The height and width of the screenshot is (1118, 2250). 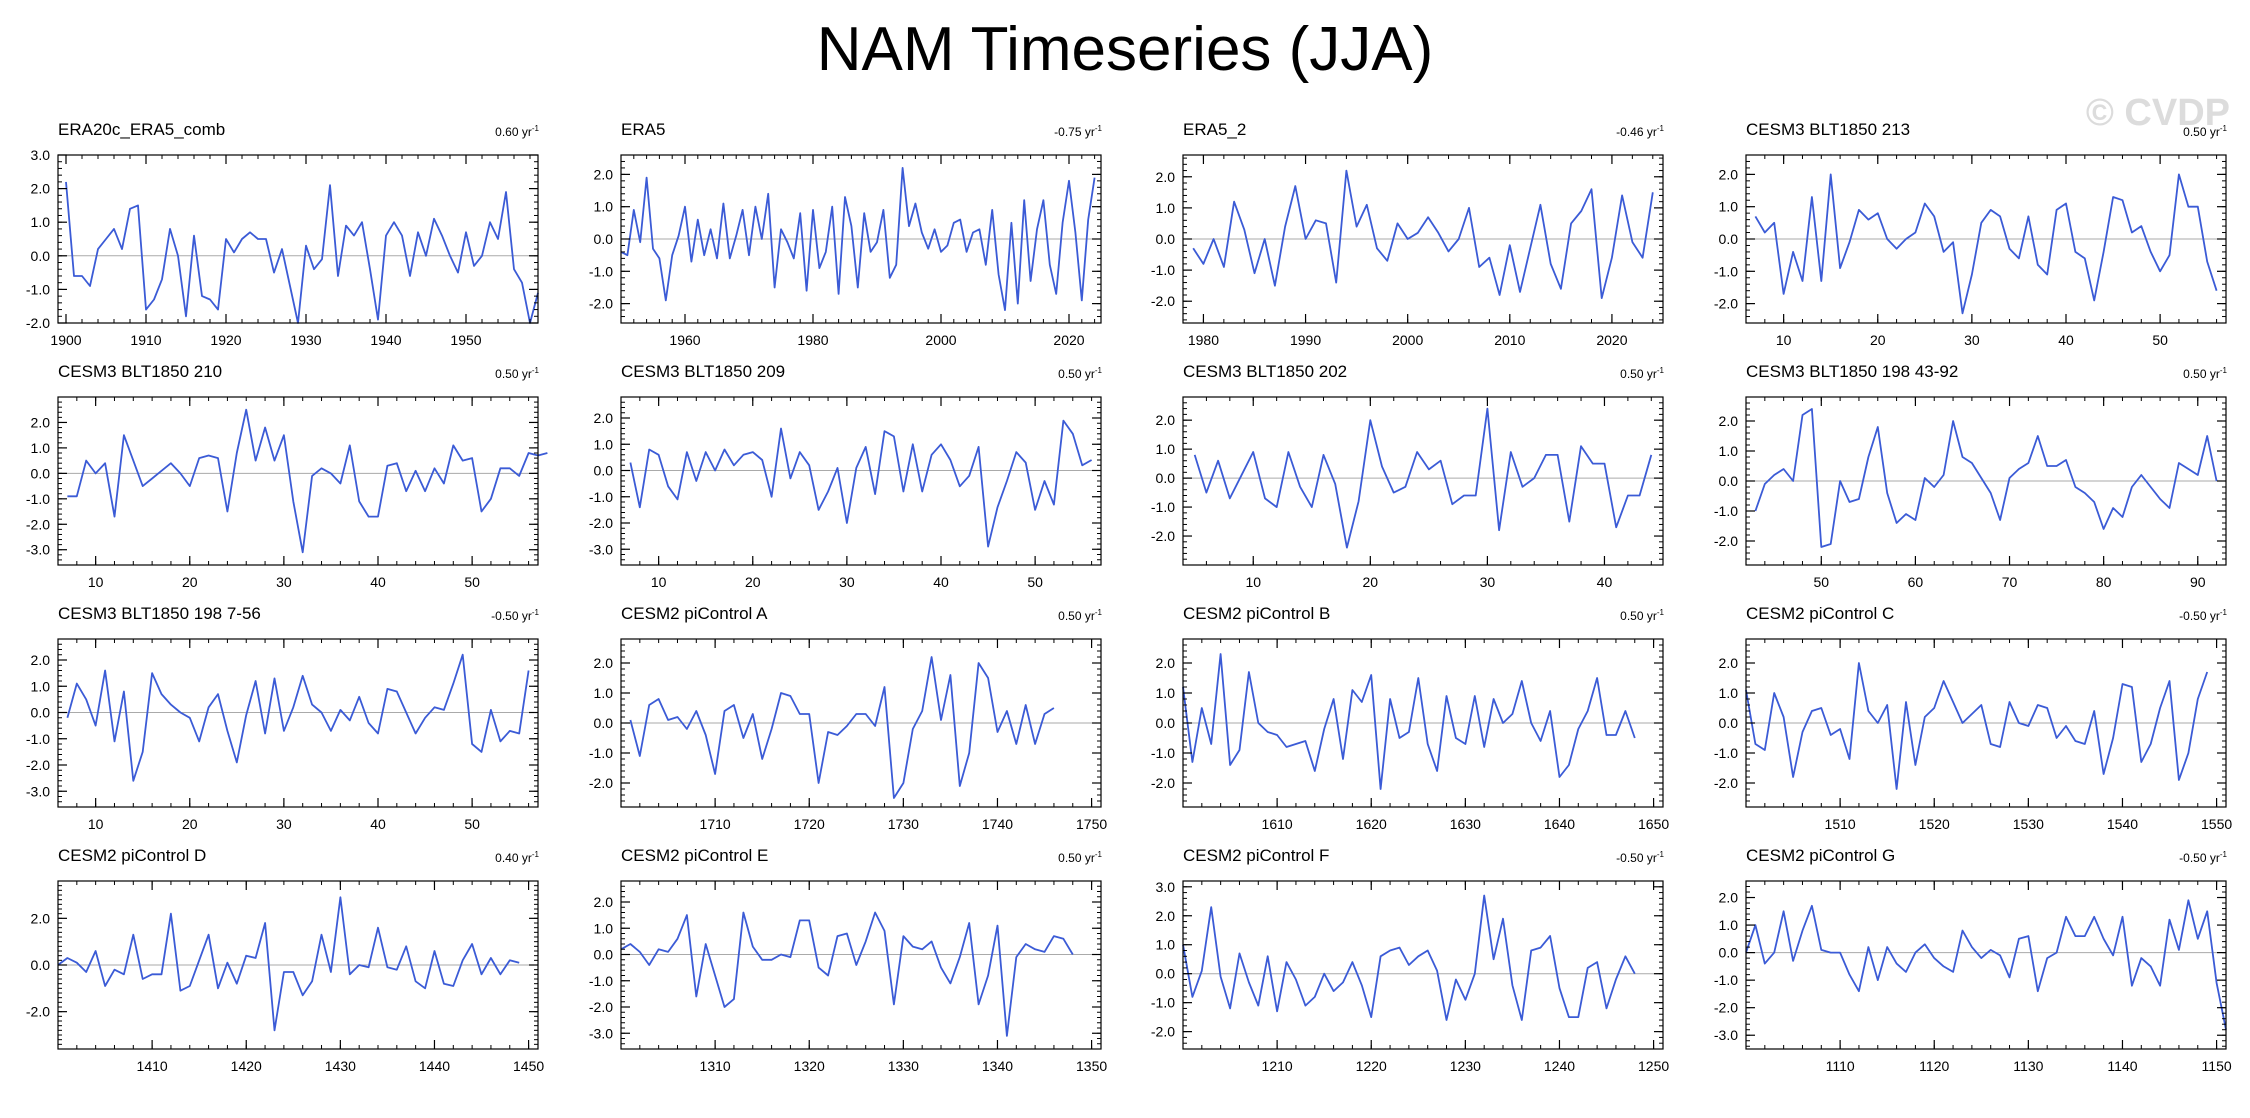 I want to click on x-tick-label: 70, so click(x=2010, y=582).